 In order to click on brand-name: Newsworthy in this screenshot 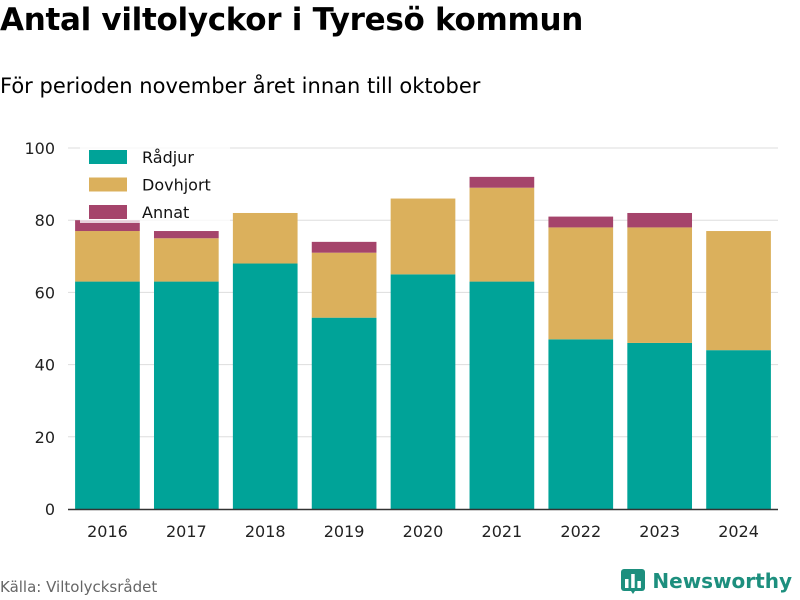, I will do `click(722, 581)`.